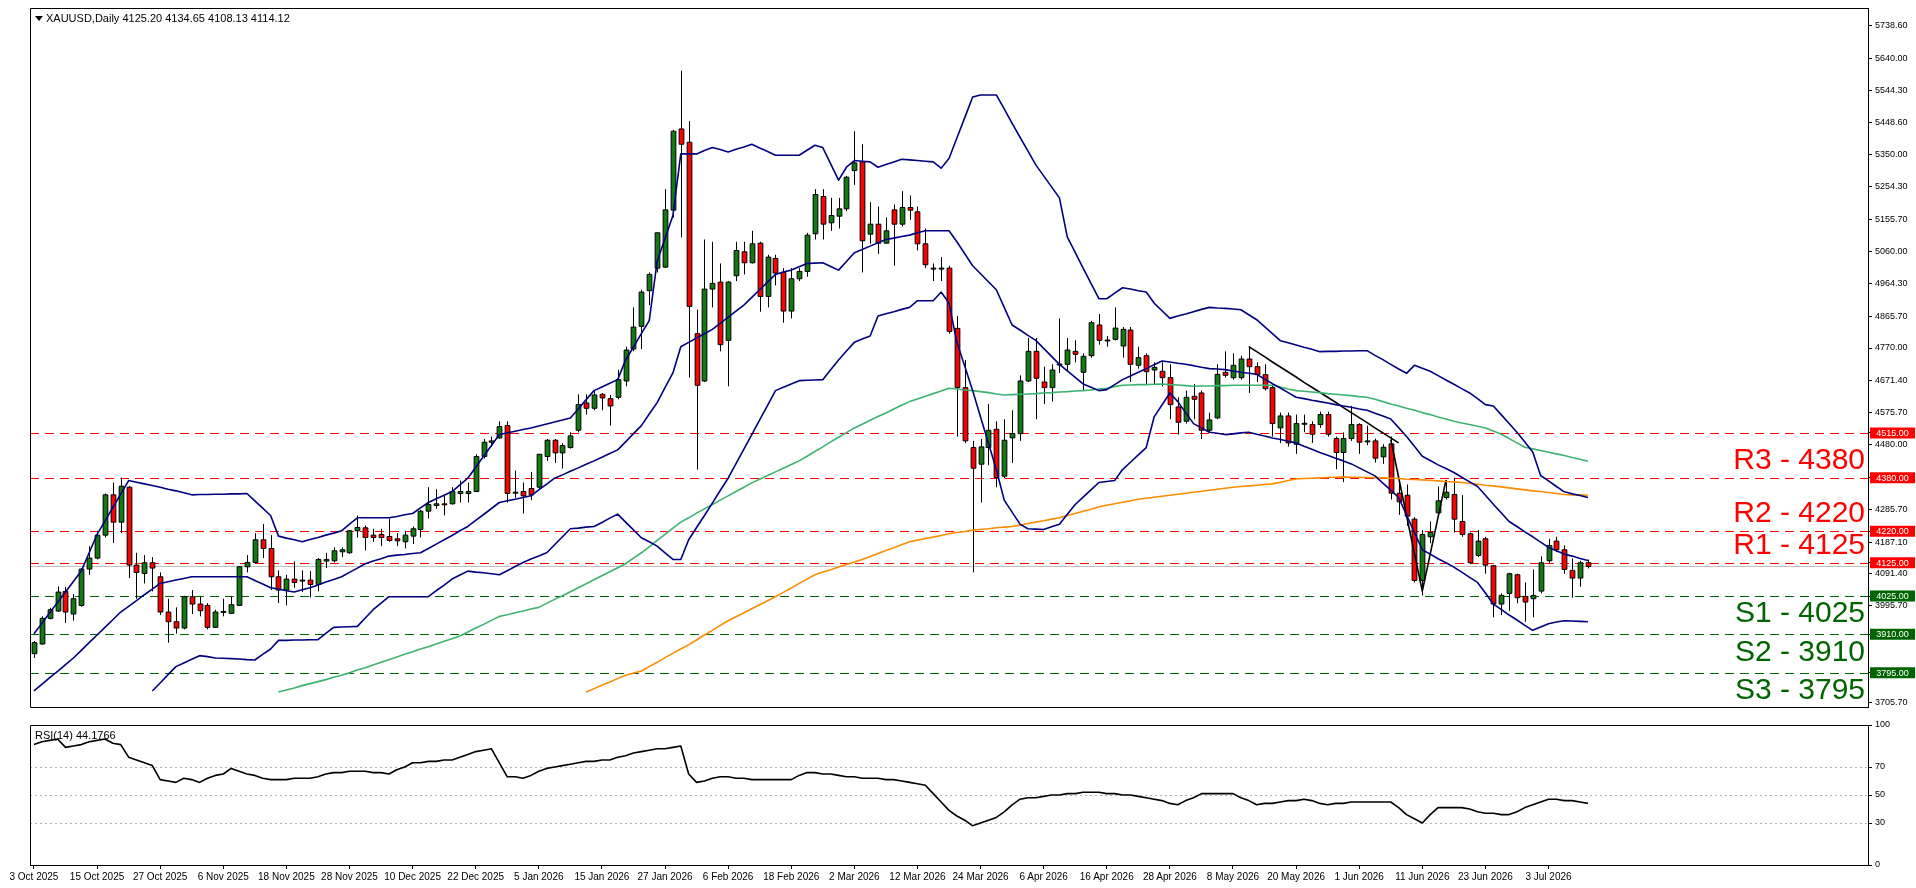 The width and height of the screenshot is (1916, 888). What do you see at coordinates (1891, 347) in the screenshot?
I see `y-tick-label: 4770.00` at bounding box center [1891, 347].